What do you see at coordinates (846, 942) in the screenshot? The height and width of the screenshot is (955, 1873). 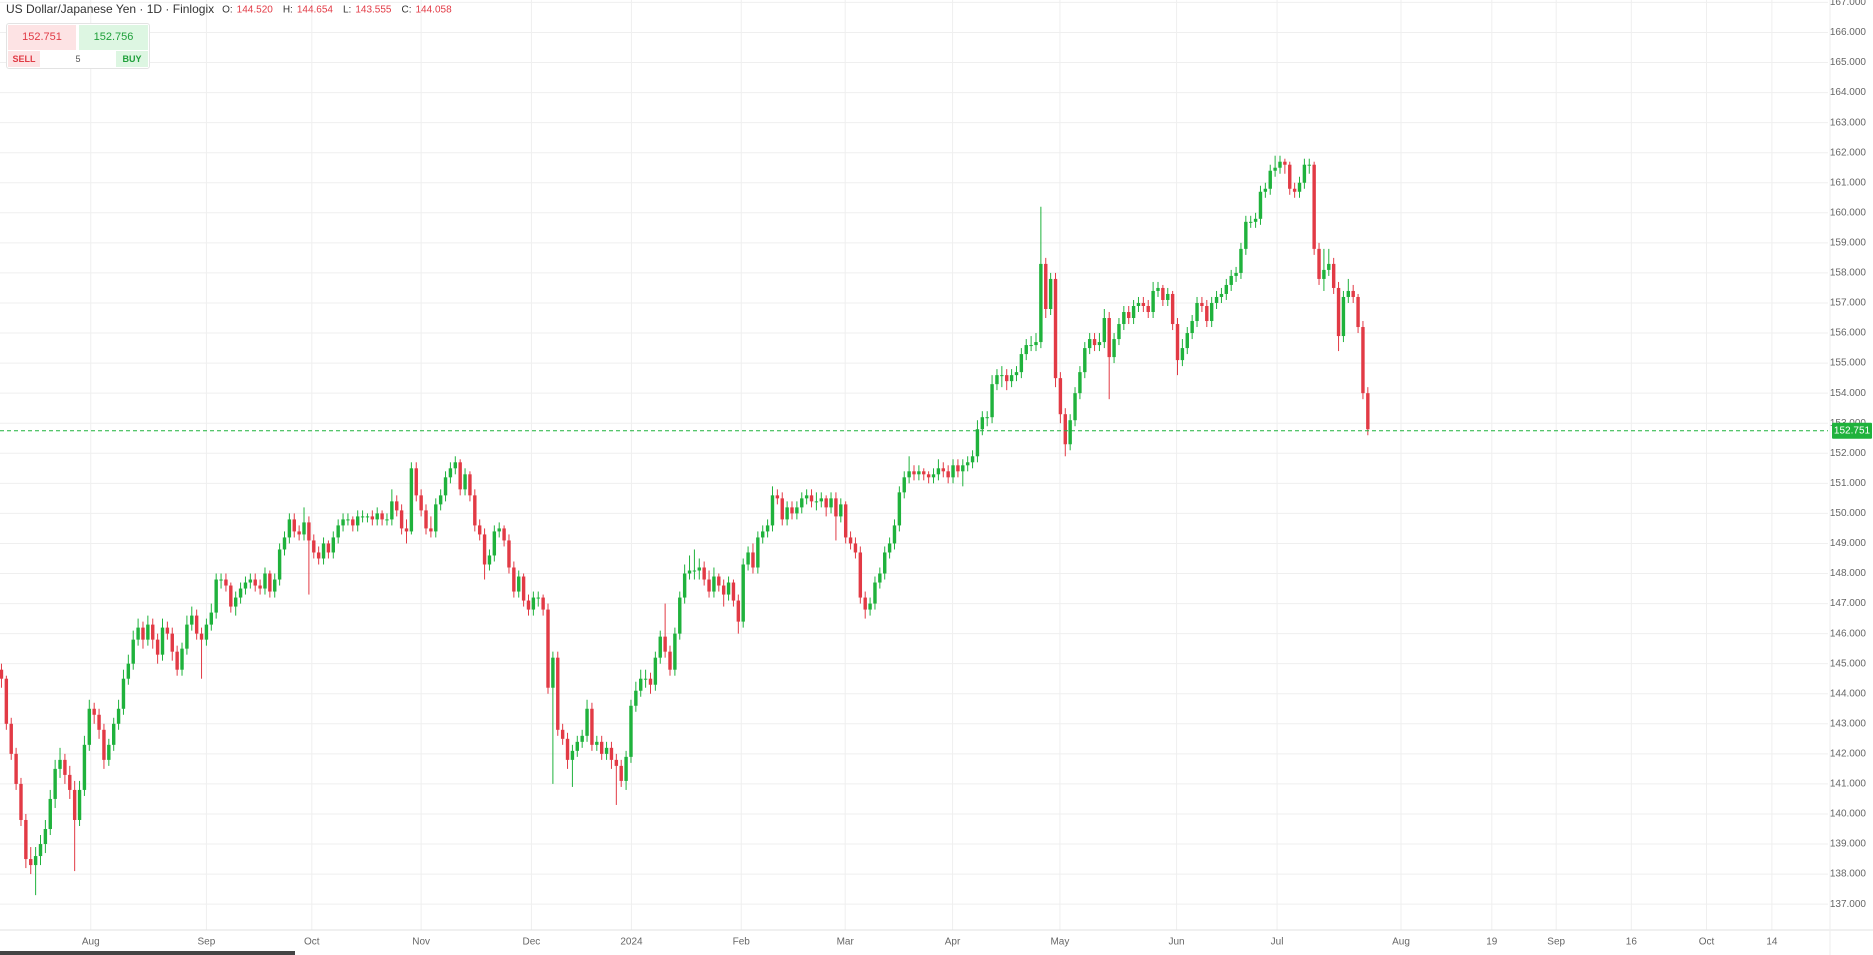 I see `x-tick-label: Mar` at bounding box center [846, 942].